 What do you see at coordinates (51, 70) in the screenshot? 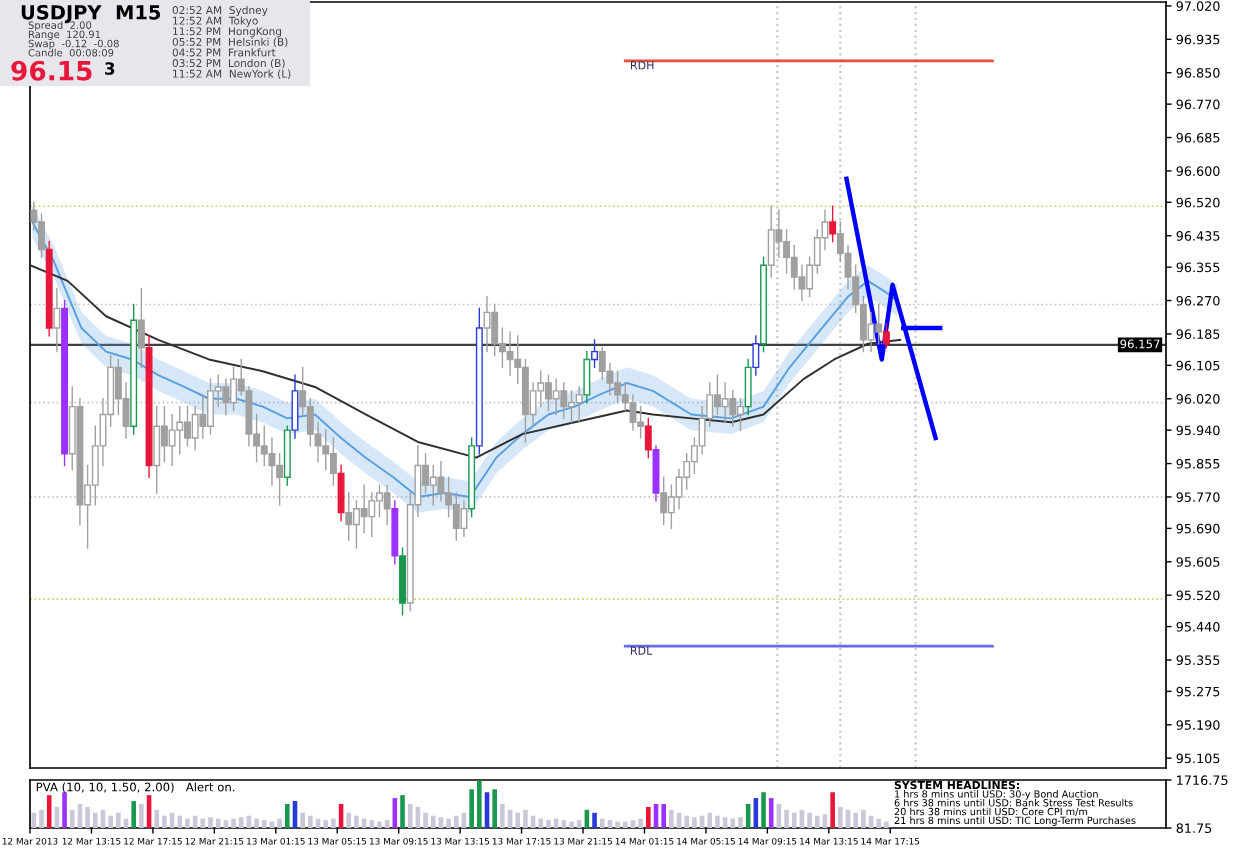
I see `annotation: 96.15` at bounding box center [51, 70].